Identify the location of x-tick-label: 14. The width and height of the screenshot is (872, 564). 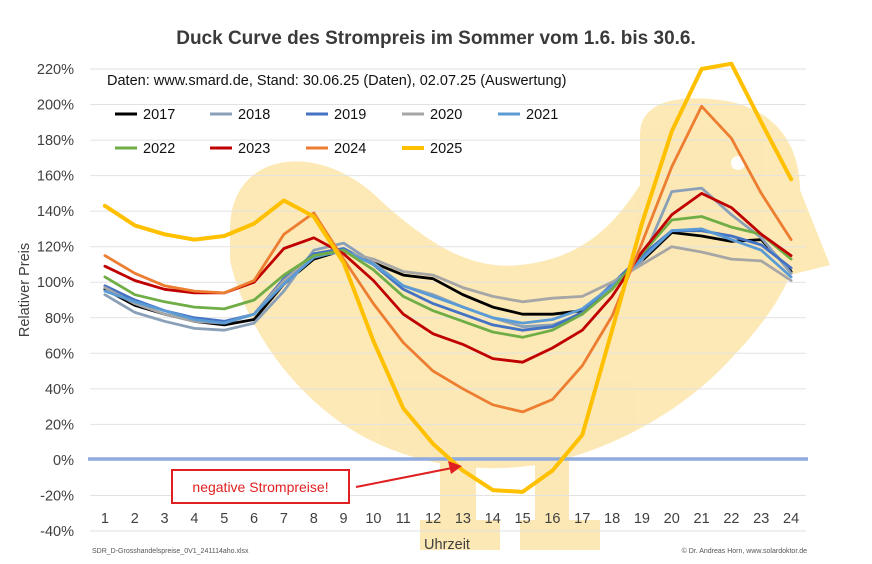
(493, 519).